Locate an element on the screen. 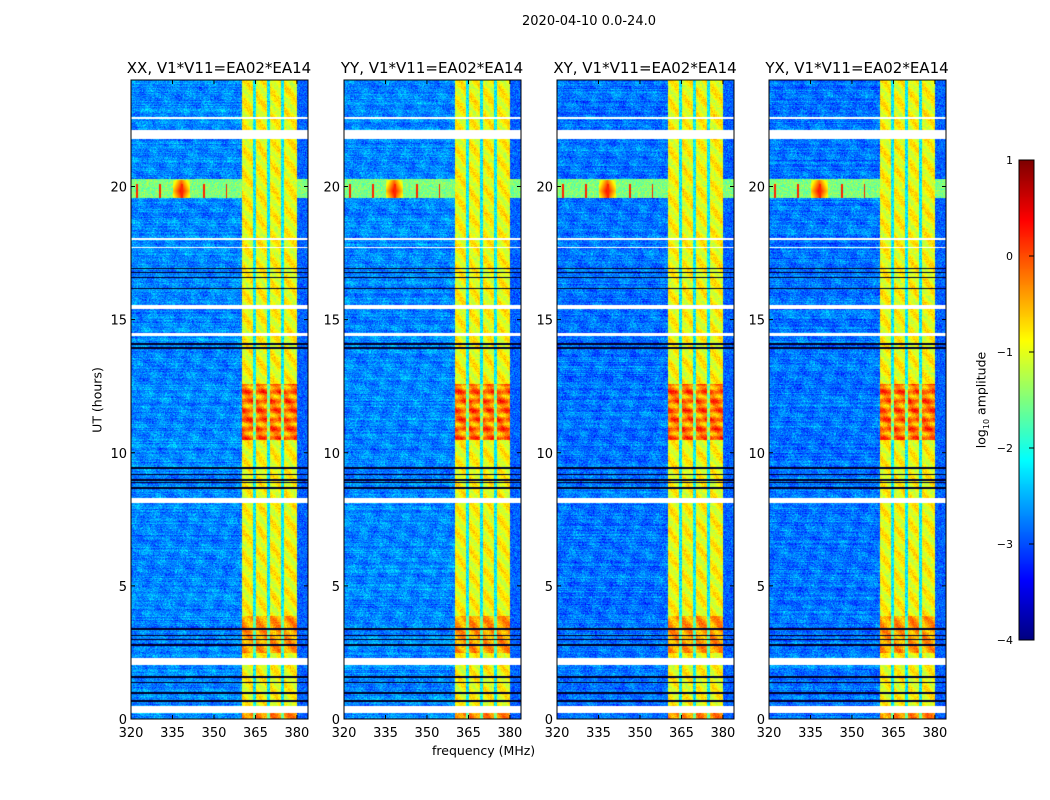  figure-title: 2020-04-10 0.0-24.0 is located at coordinates (589, 21).